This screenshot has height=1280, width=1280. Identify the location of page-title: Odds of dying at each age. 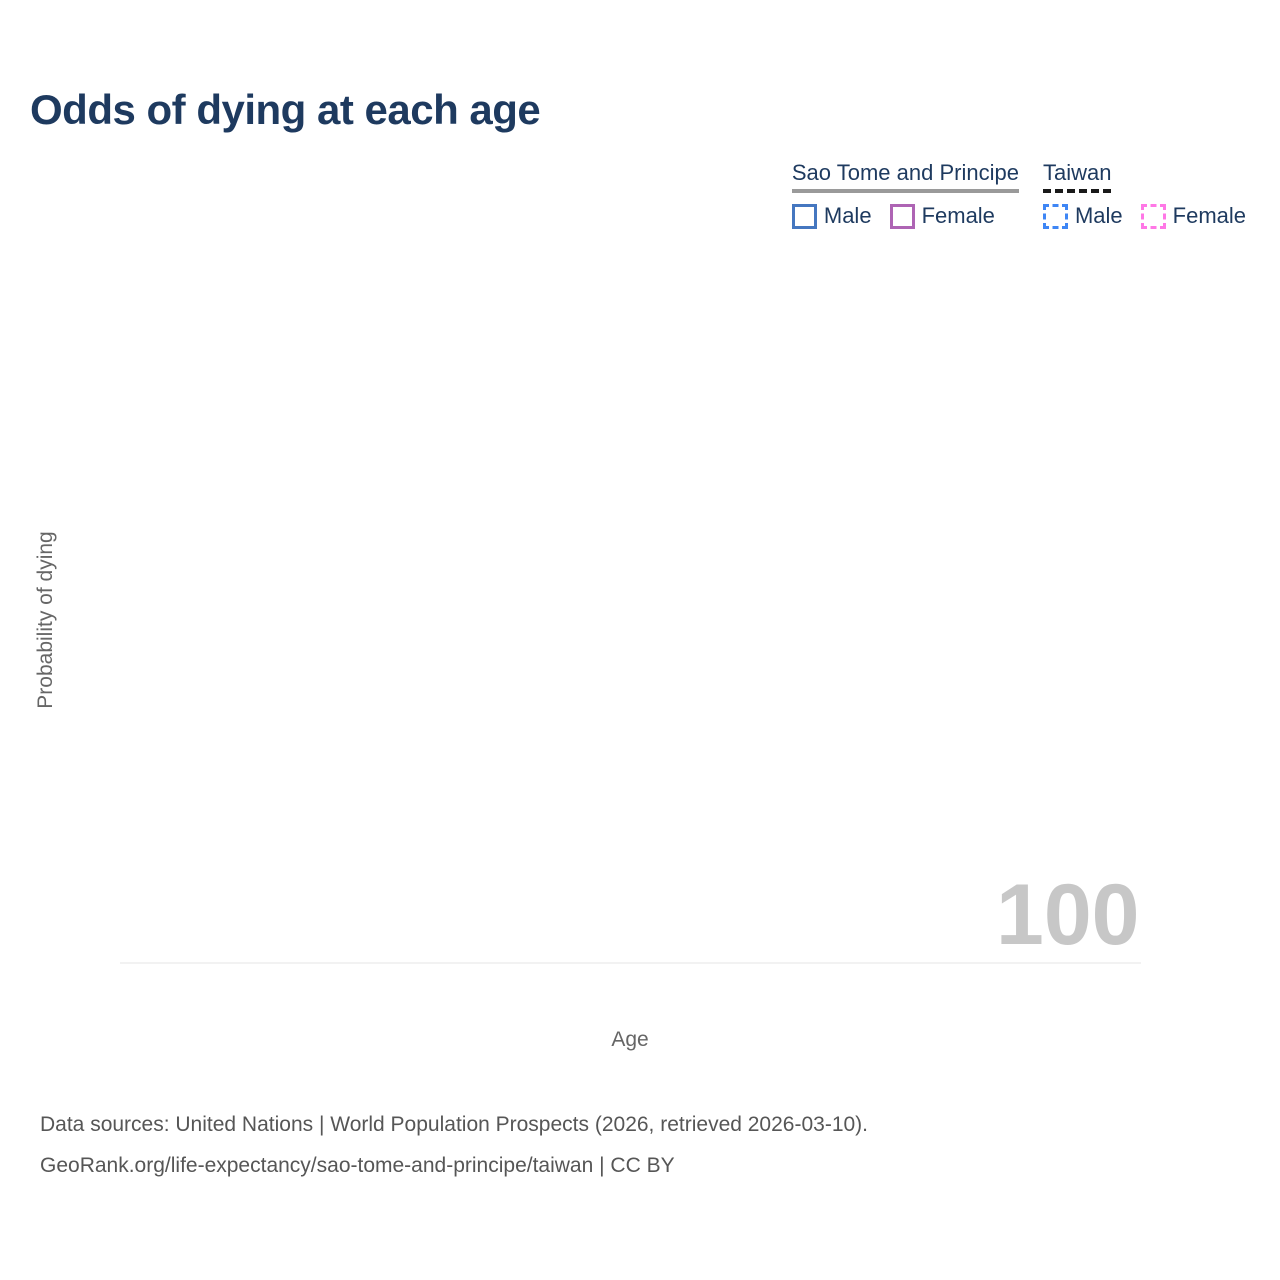
(285, 109).